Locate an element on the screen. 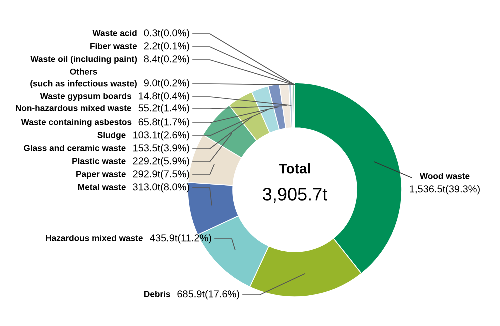 Image resolution: width=500 pixels, height=326 pixels. slice-label: Wood waste is located at coordinates (445, 176).